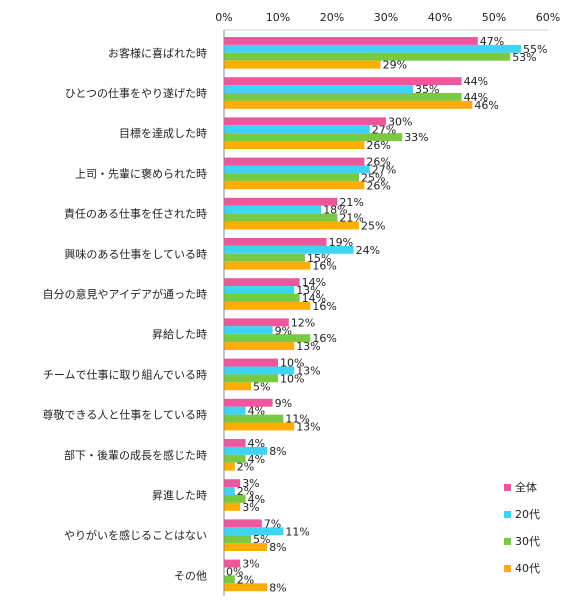 The height and width of the screenshot is (604, 578). What do you see at coordinates (308, 346) in the screenshot?
I see `value-label: 13%` at bounding box center [308, 346].